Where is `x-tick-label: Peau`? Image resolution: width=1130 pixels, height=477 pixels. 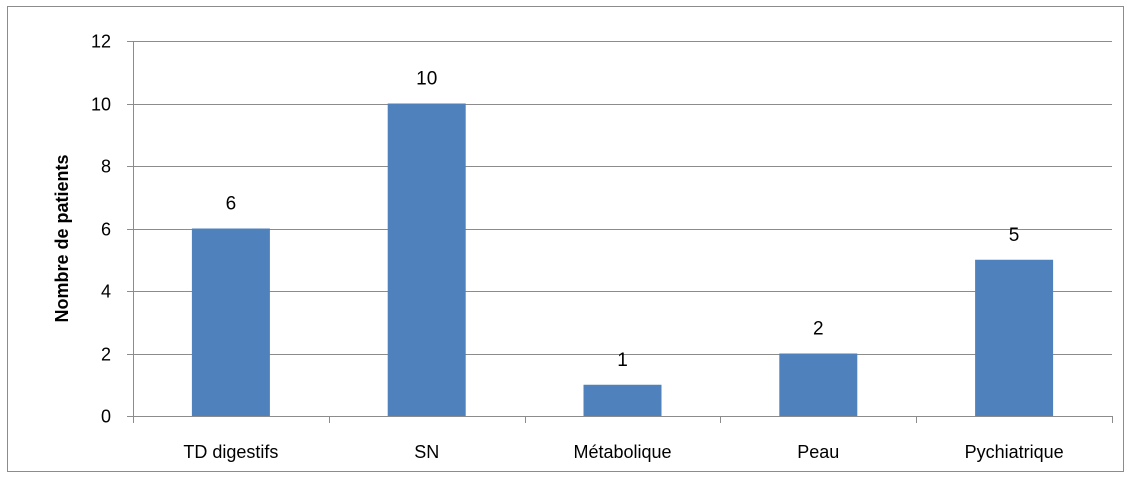
x-tick-label: Peau is located at coordinates (818, 452).